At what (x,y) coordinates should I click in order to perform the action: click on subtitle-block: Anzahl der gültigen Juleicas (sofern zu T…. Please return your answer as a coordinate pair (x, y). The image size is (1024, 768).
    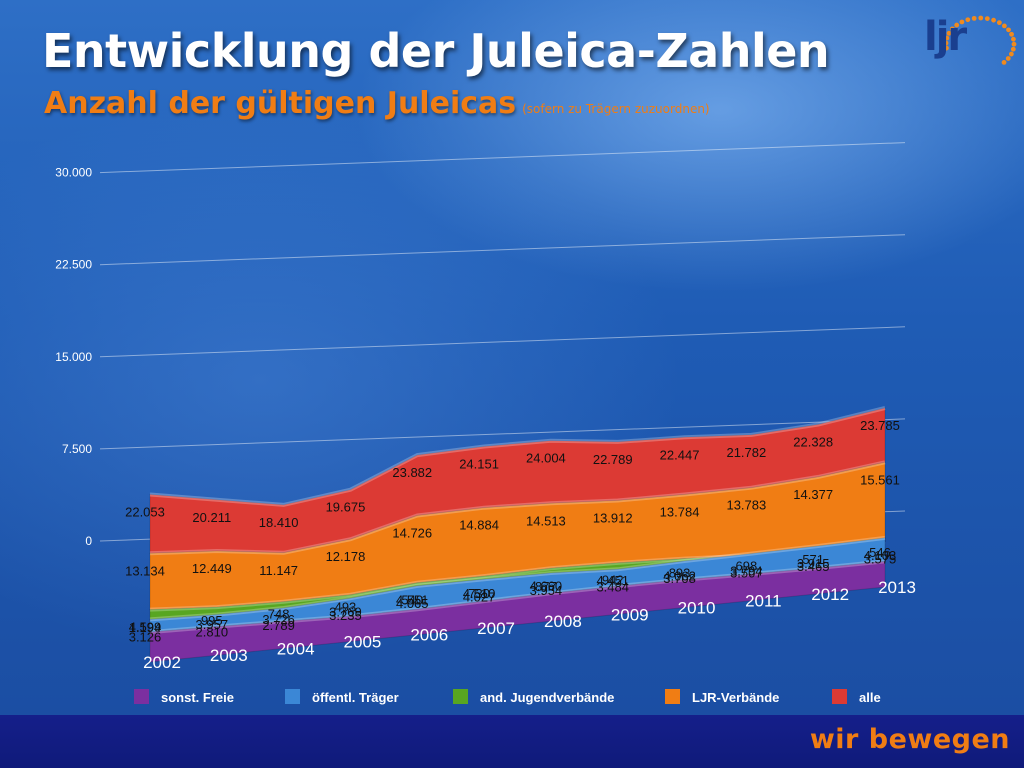
    Looking at the image, I should click on (377, 103).